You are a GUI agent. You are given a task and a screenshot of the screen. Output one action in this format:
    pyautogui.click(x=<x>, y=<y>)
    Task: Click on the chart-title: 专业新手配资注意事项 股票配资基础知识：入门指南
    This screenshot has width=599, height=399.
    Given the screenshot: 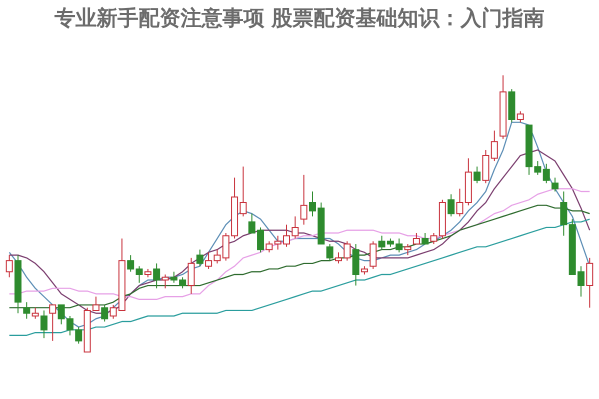 What is the action you would take?
    pyautogui.click(x=299, y=18)
    